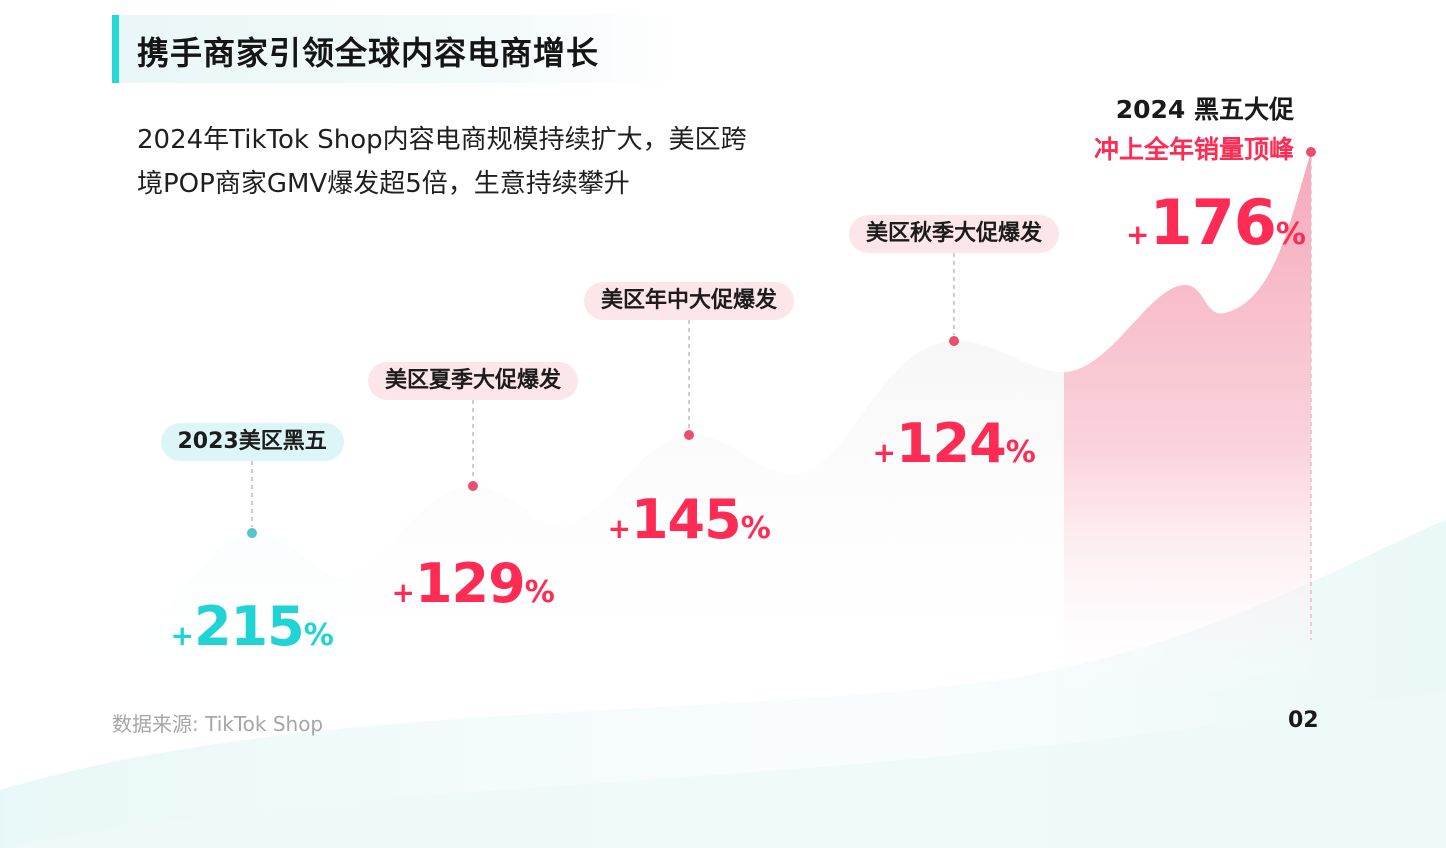  Describe the element at coordinates (115, 49) in the screenshot. I see `title-accent` at that location.